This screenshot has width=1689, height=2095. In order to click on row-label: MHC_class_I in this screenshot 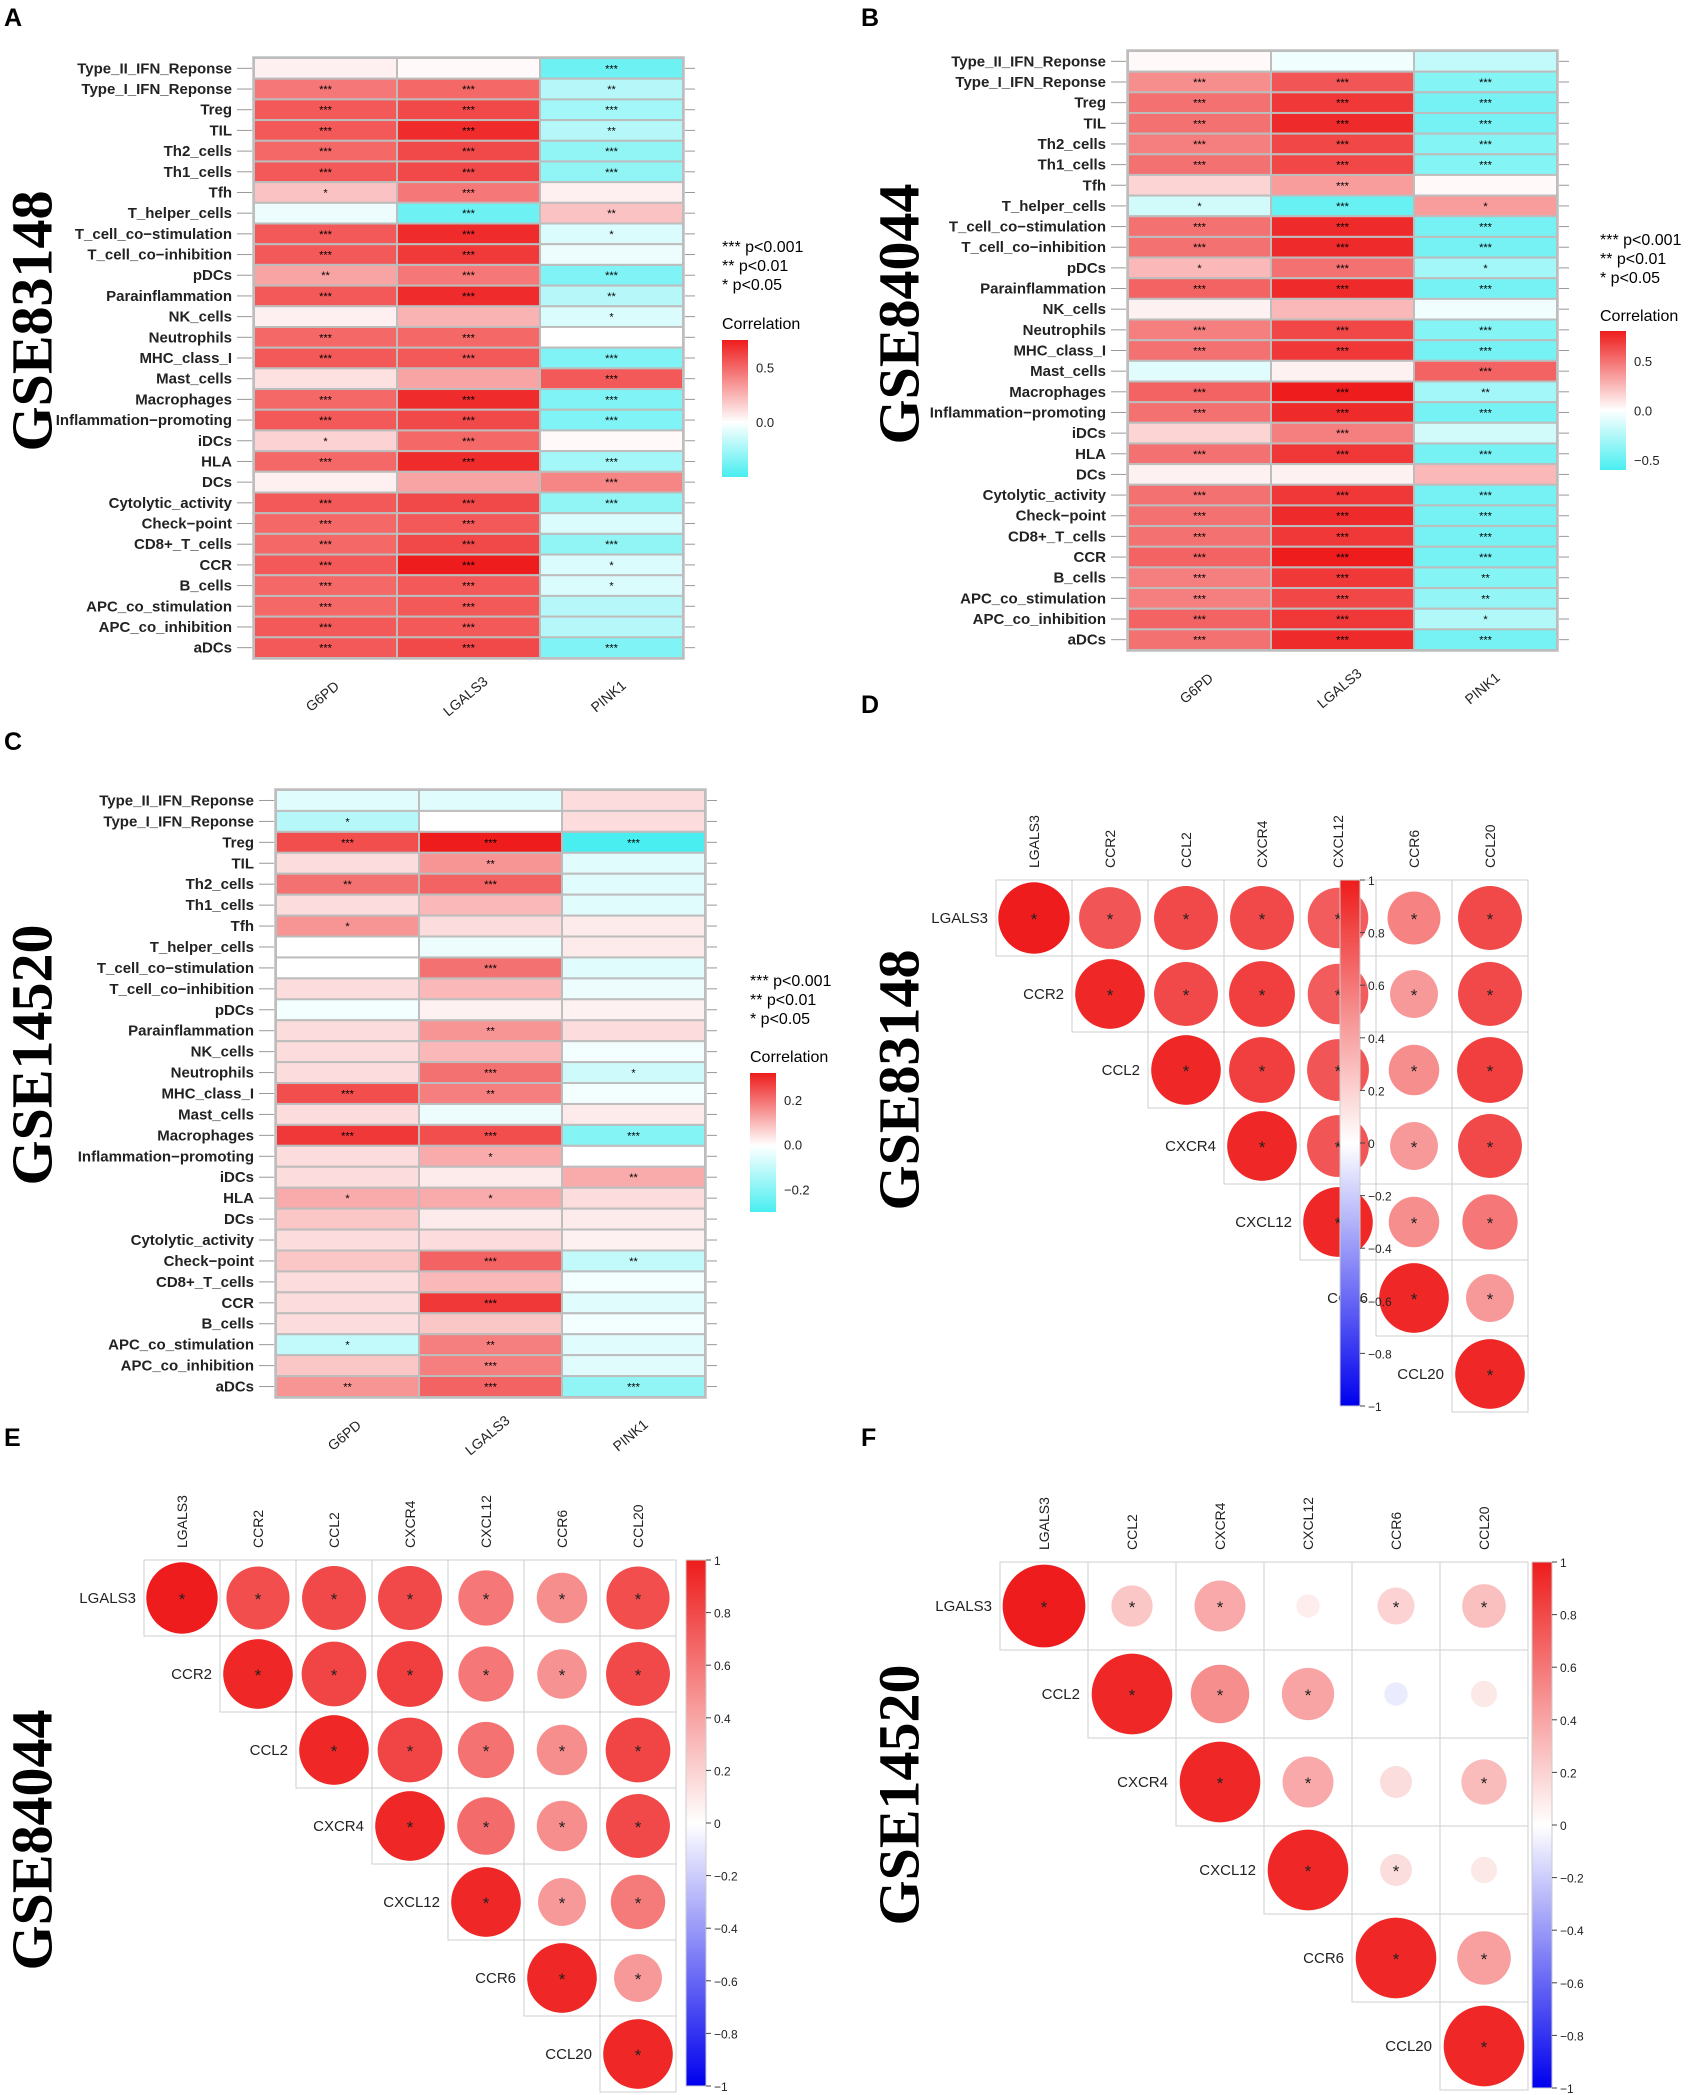, I will do `click(207, 1094)`.